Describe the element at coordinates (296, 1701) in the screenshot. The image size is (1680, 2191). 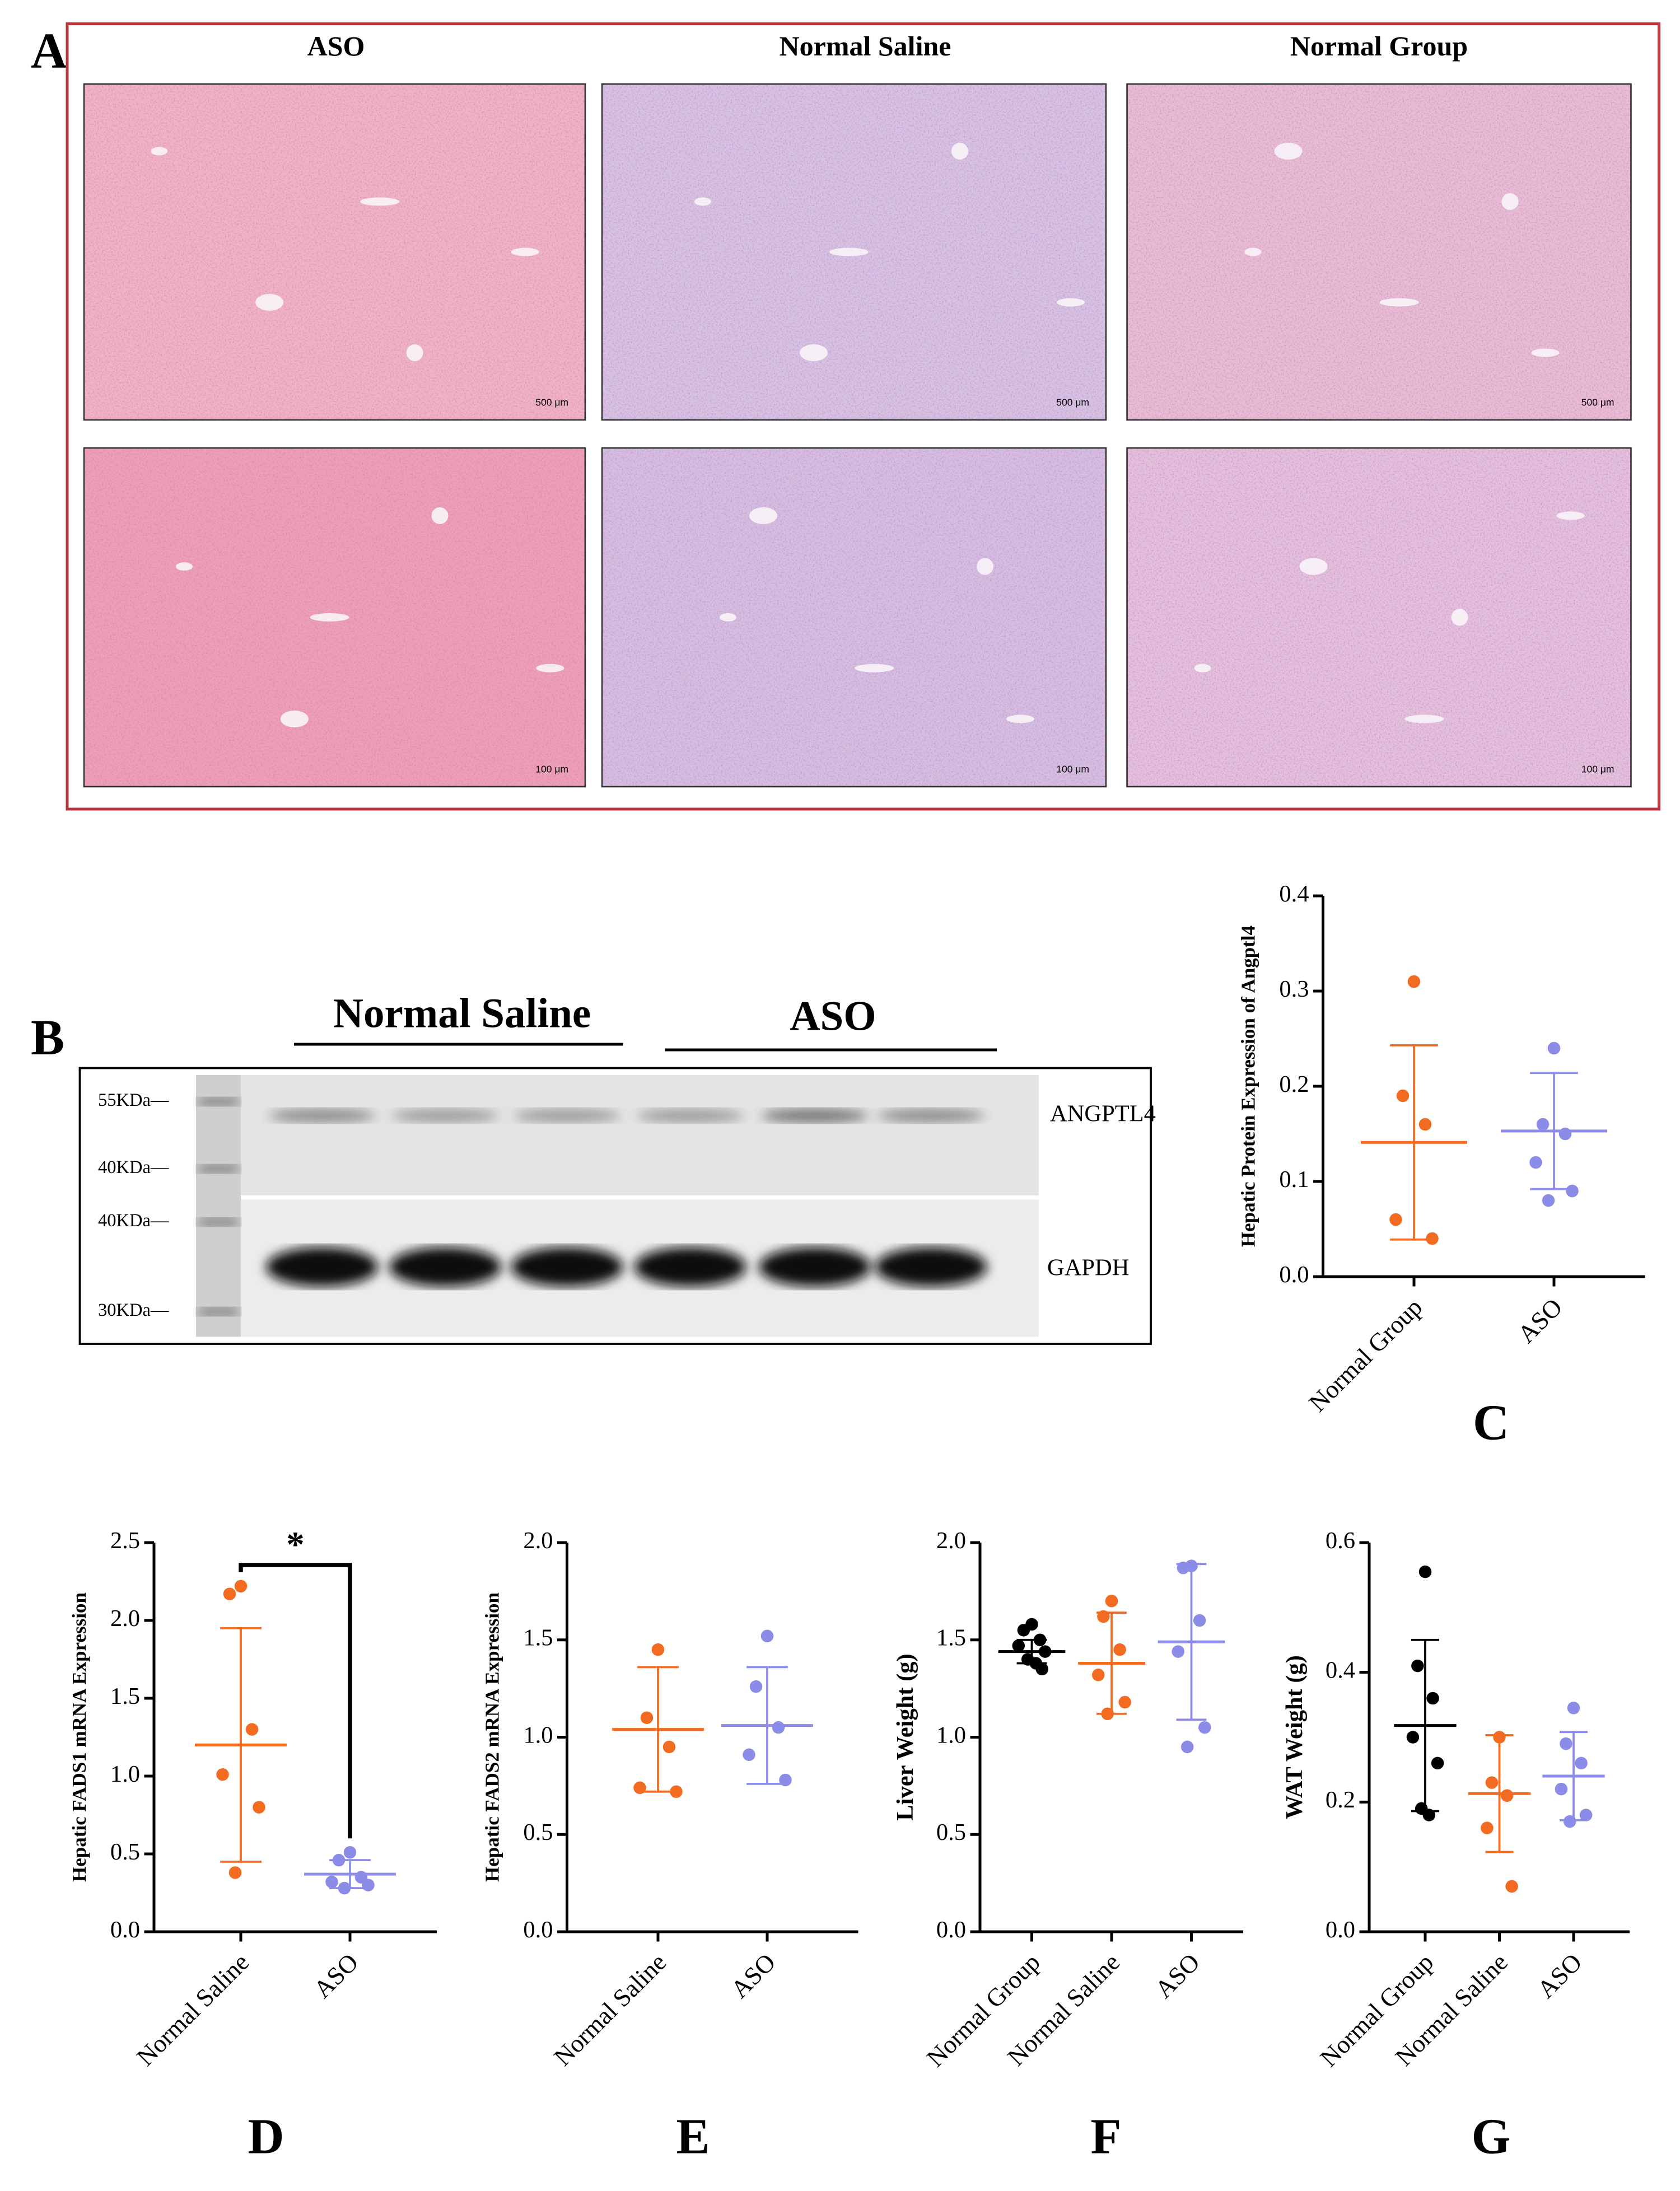
I see `significance-bracket` at that location.